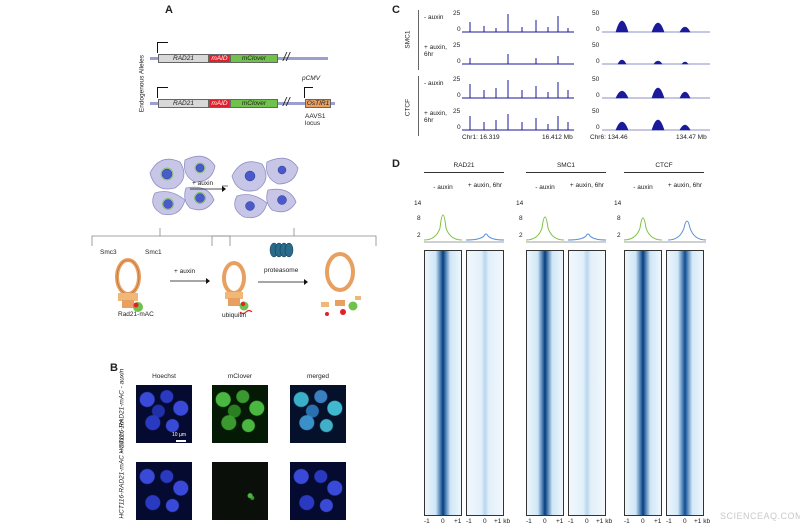 This screenshot has width=800, height=530. Describe the element at coordinates (114, 368) in the screenshot. I see `panel-b-letter: B` at that location.